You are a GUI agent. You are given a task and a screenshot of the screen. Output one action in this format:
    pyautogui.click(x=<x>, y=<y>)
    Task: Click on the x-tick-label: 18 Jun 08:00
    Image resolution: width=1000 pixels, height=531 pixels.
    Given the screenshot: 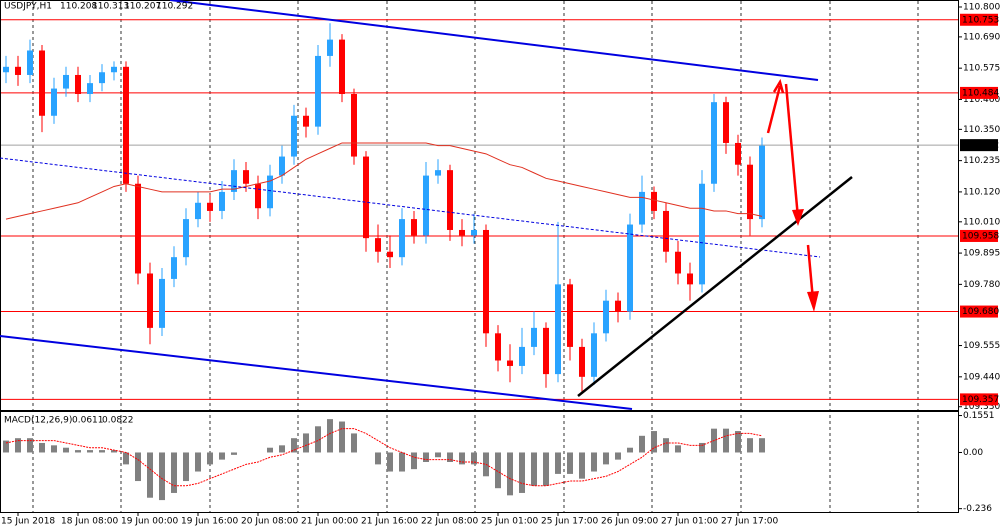 What is the action you would take?
    pyautogui.click(x=89, y=522)
    